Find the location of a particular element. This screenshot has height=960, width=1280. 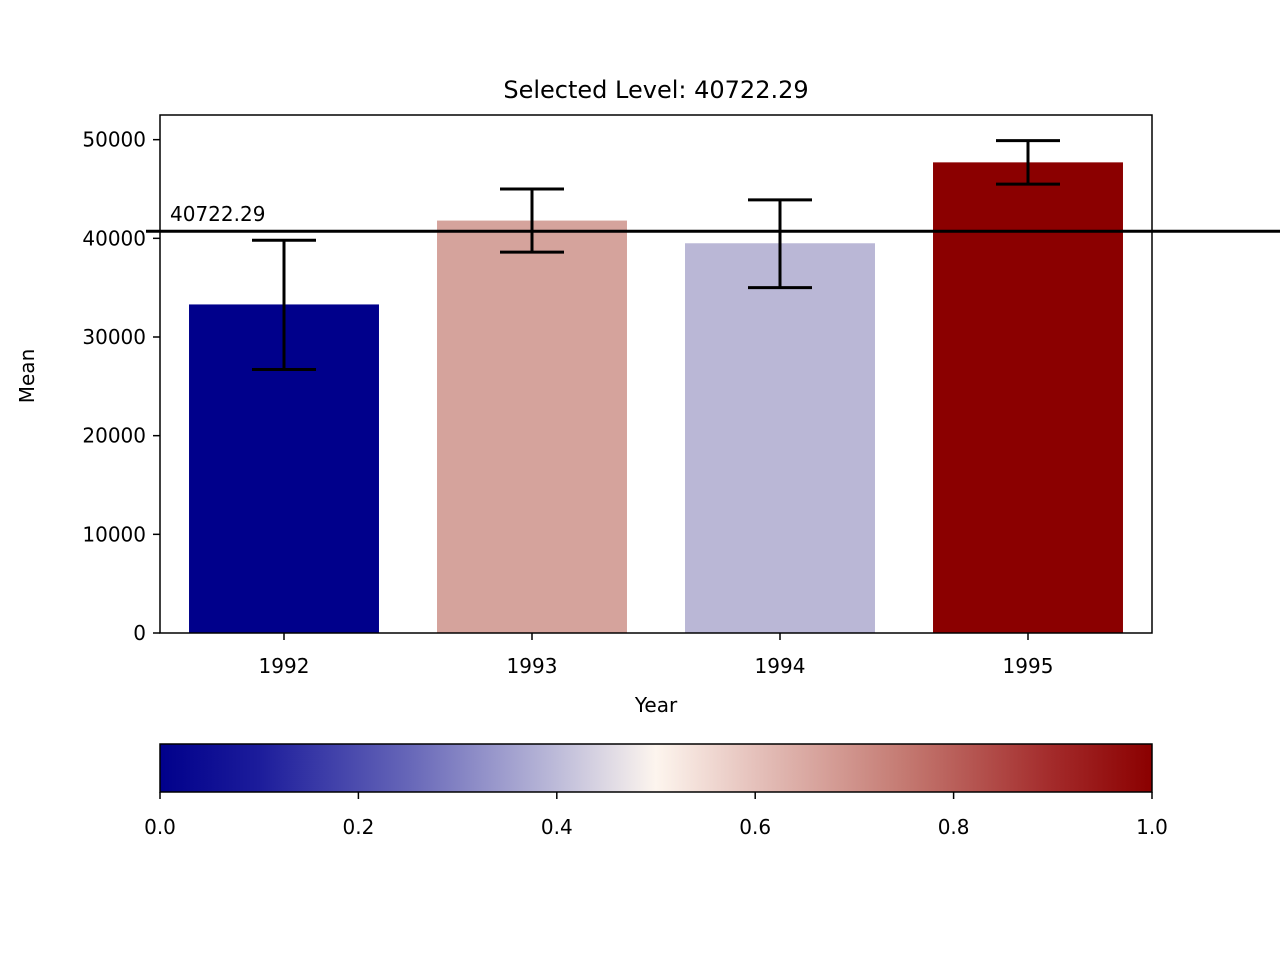

y-tick-label-30000: 30000 is located at coordinates (114, 337).